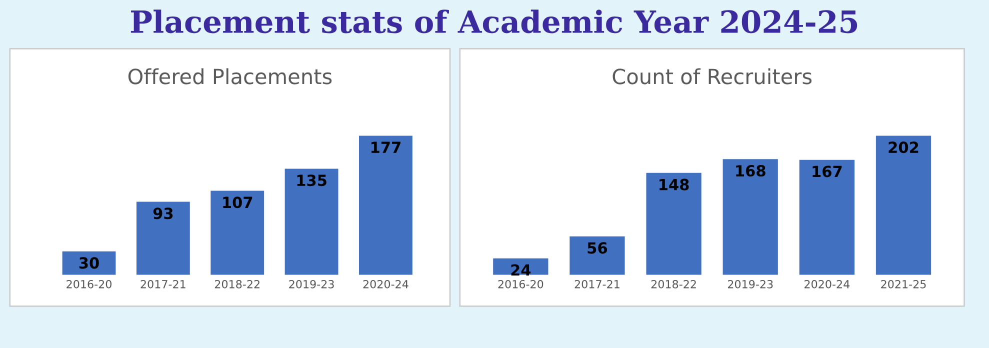  What do you see at coordinates (163, 214) in the screenshot?
I see `data-label: 93` at bounding box center [163, 214].